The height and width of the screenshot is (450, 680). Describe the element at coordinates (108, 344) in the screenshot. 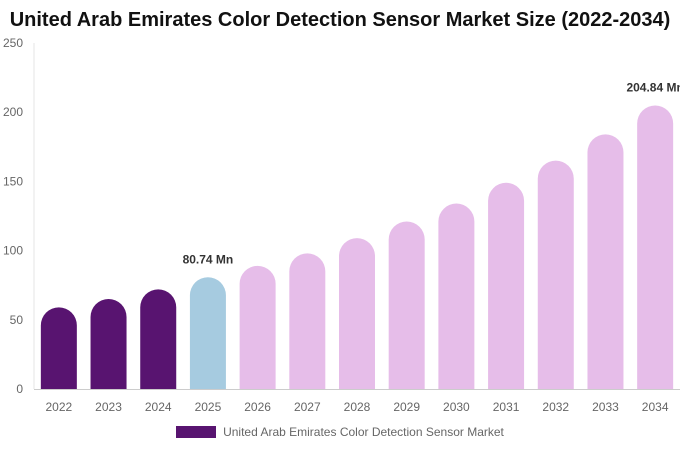

I see `bar-2023` at that location.